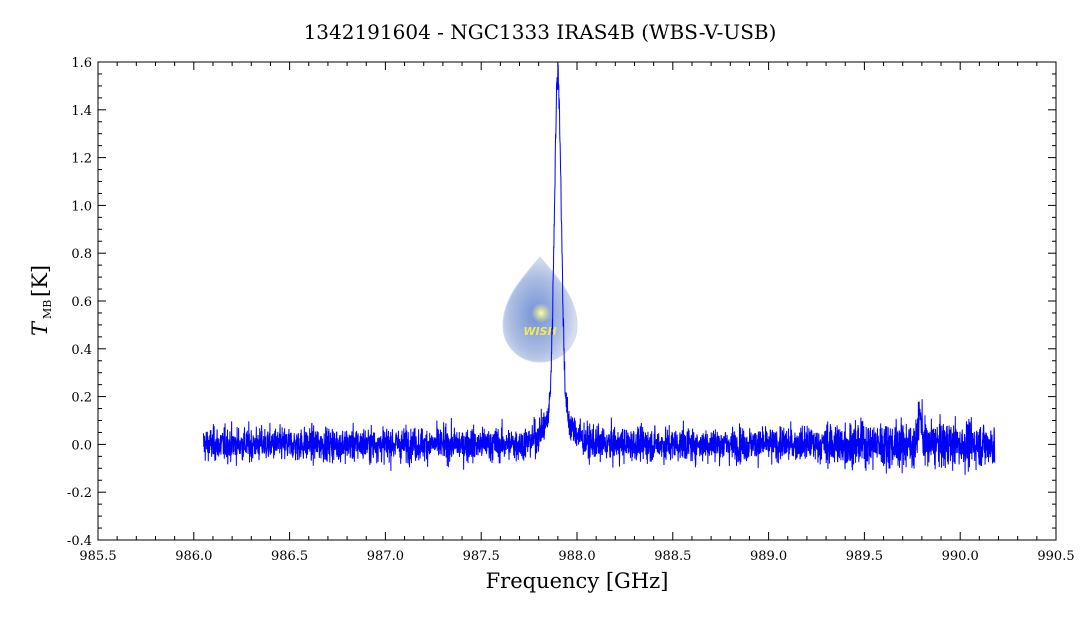 The image size is (1080, 618). What do you see at coordinates (79, 541) in the screenshot?
I see `y-tick-label: -0.4` at bounding box center [79, 541].